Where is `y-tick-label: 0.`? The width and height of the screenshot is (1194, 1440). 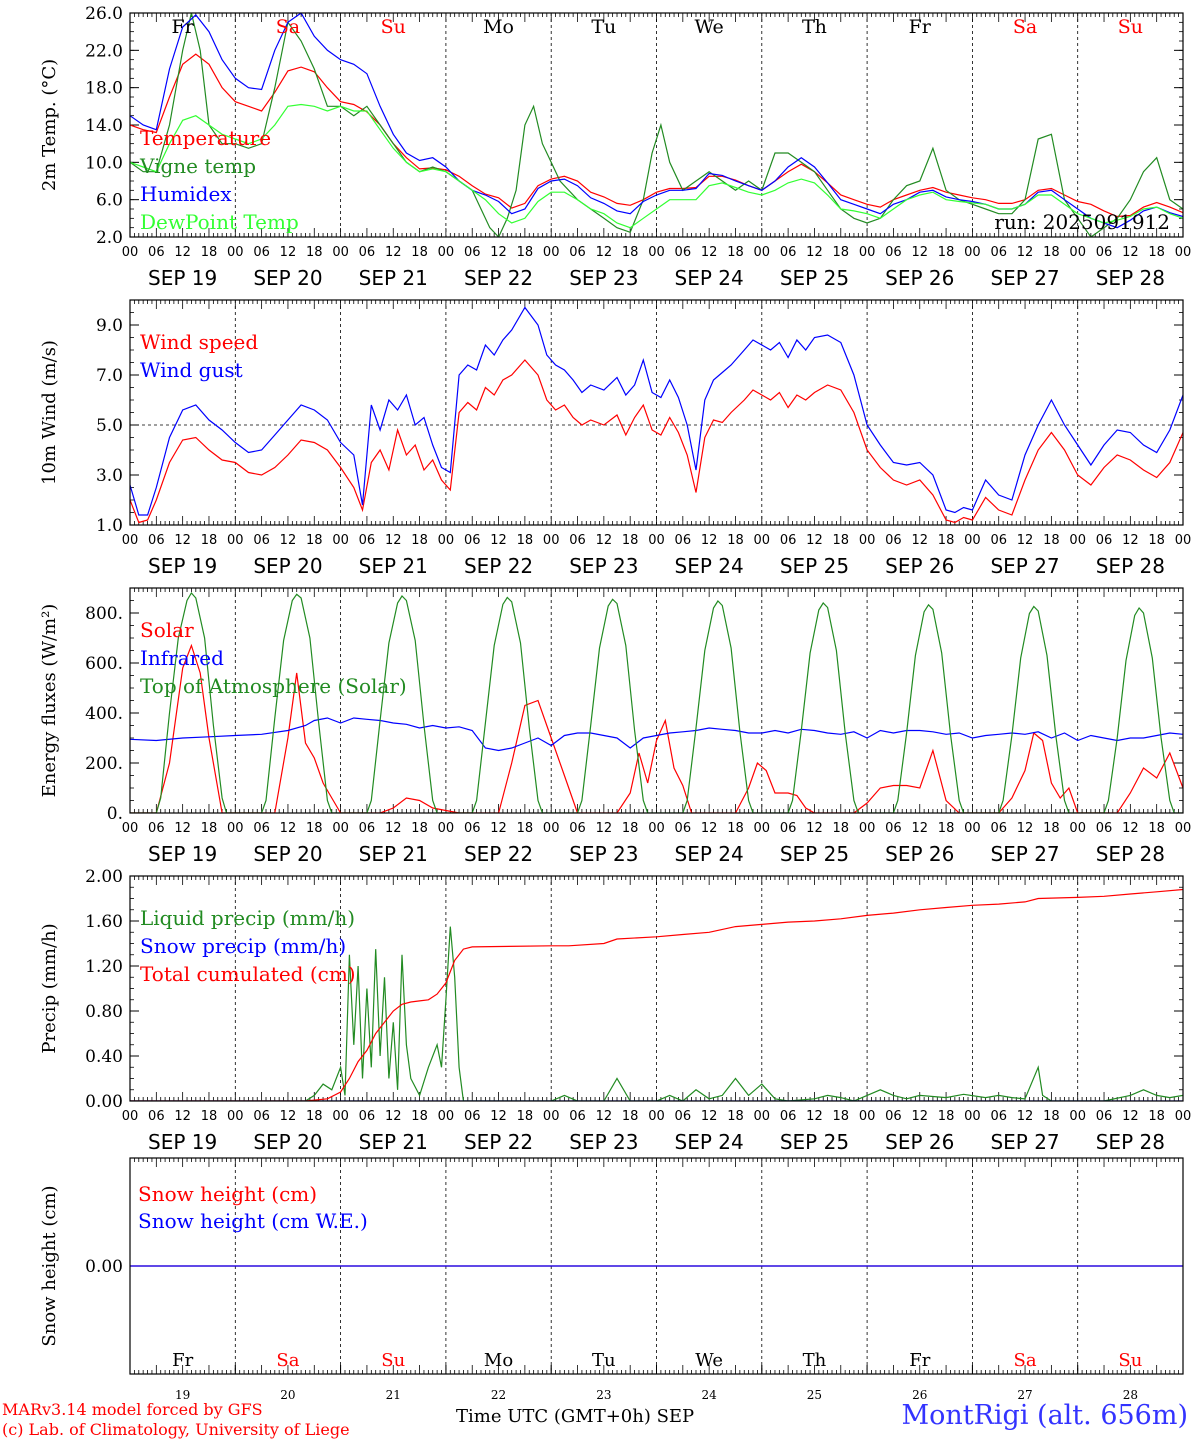 y-tick-label: 0. is located at coordinates (115, 814).